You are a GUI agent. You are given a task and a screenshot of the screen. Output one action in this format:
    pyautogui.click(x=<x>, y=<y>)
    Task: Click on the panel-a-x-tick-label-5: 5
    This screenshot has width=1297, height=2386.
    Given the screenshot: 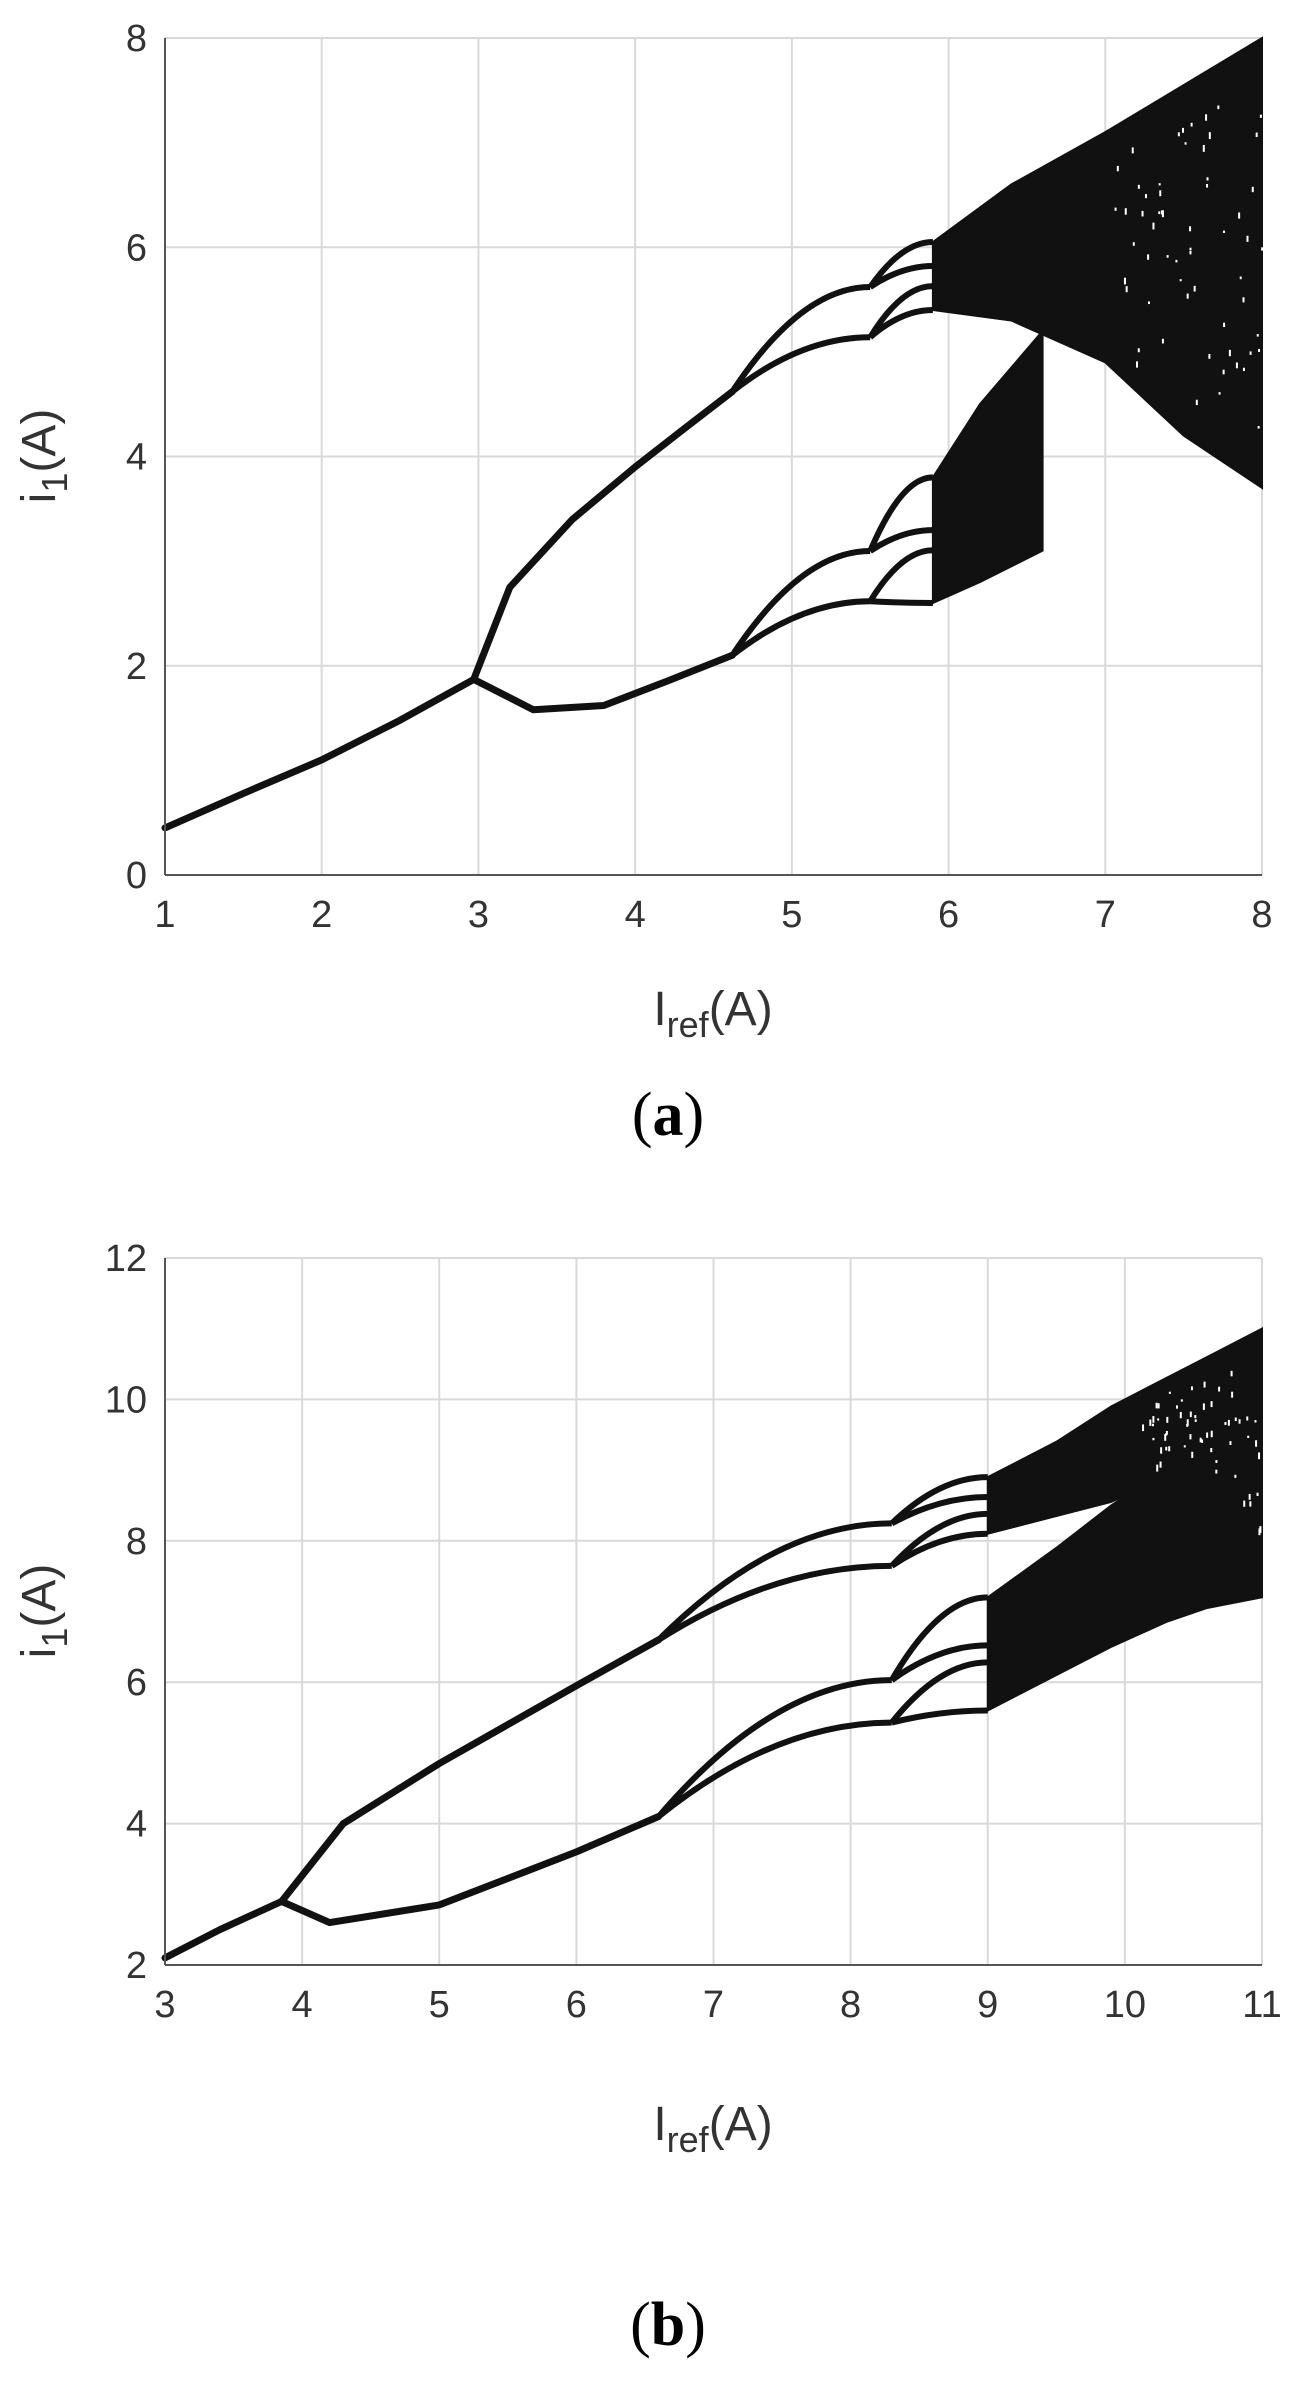 What is the action you would take?
    pyautogui.click(x=791, y=915)
    